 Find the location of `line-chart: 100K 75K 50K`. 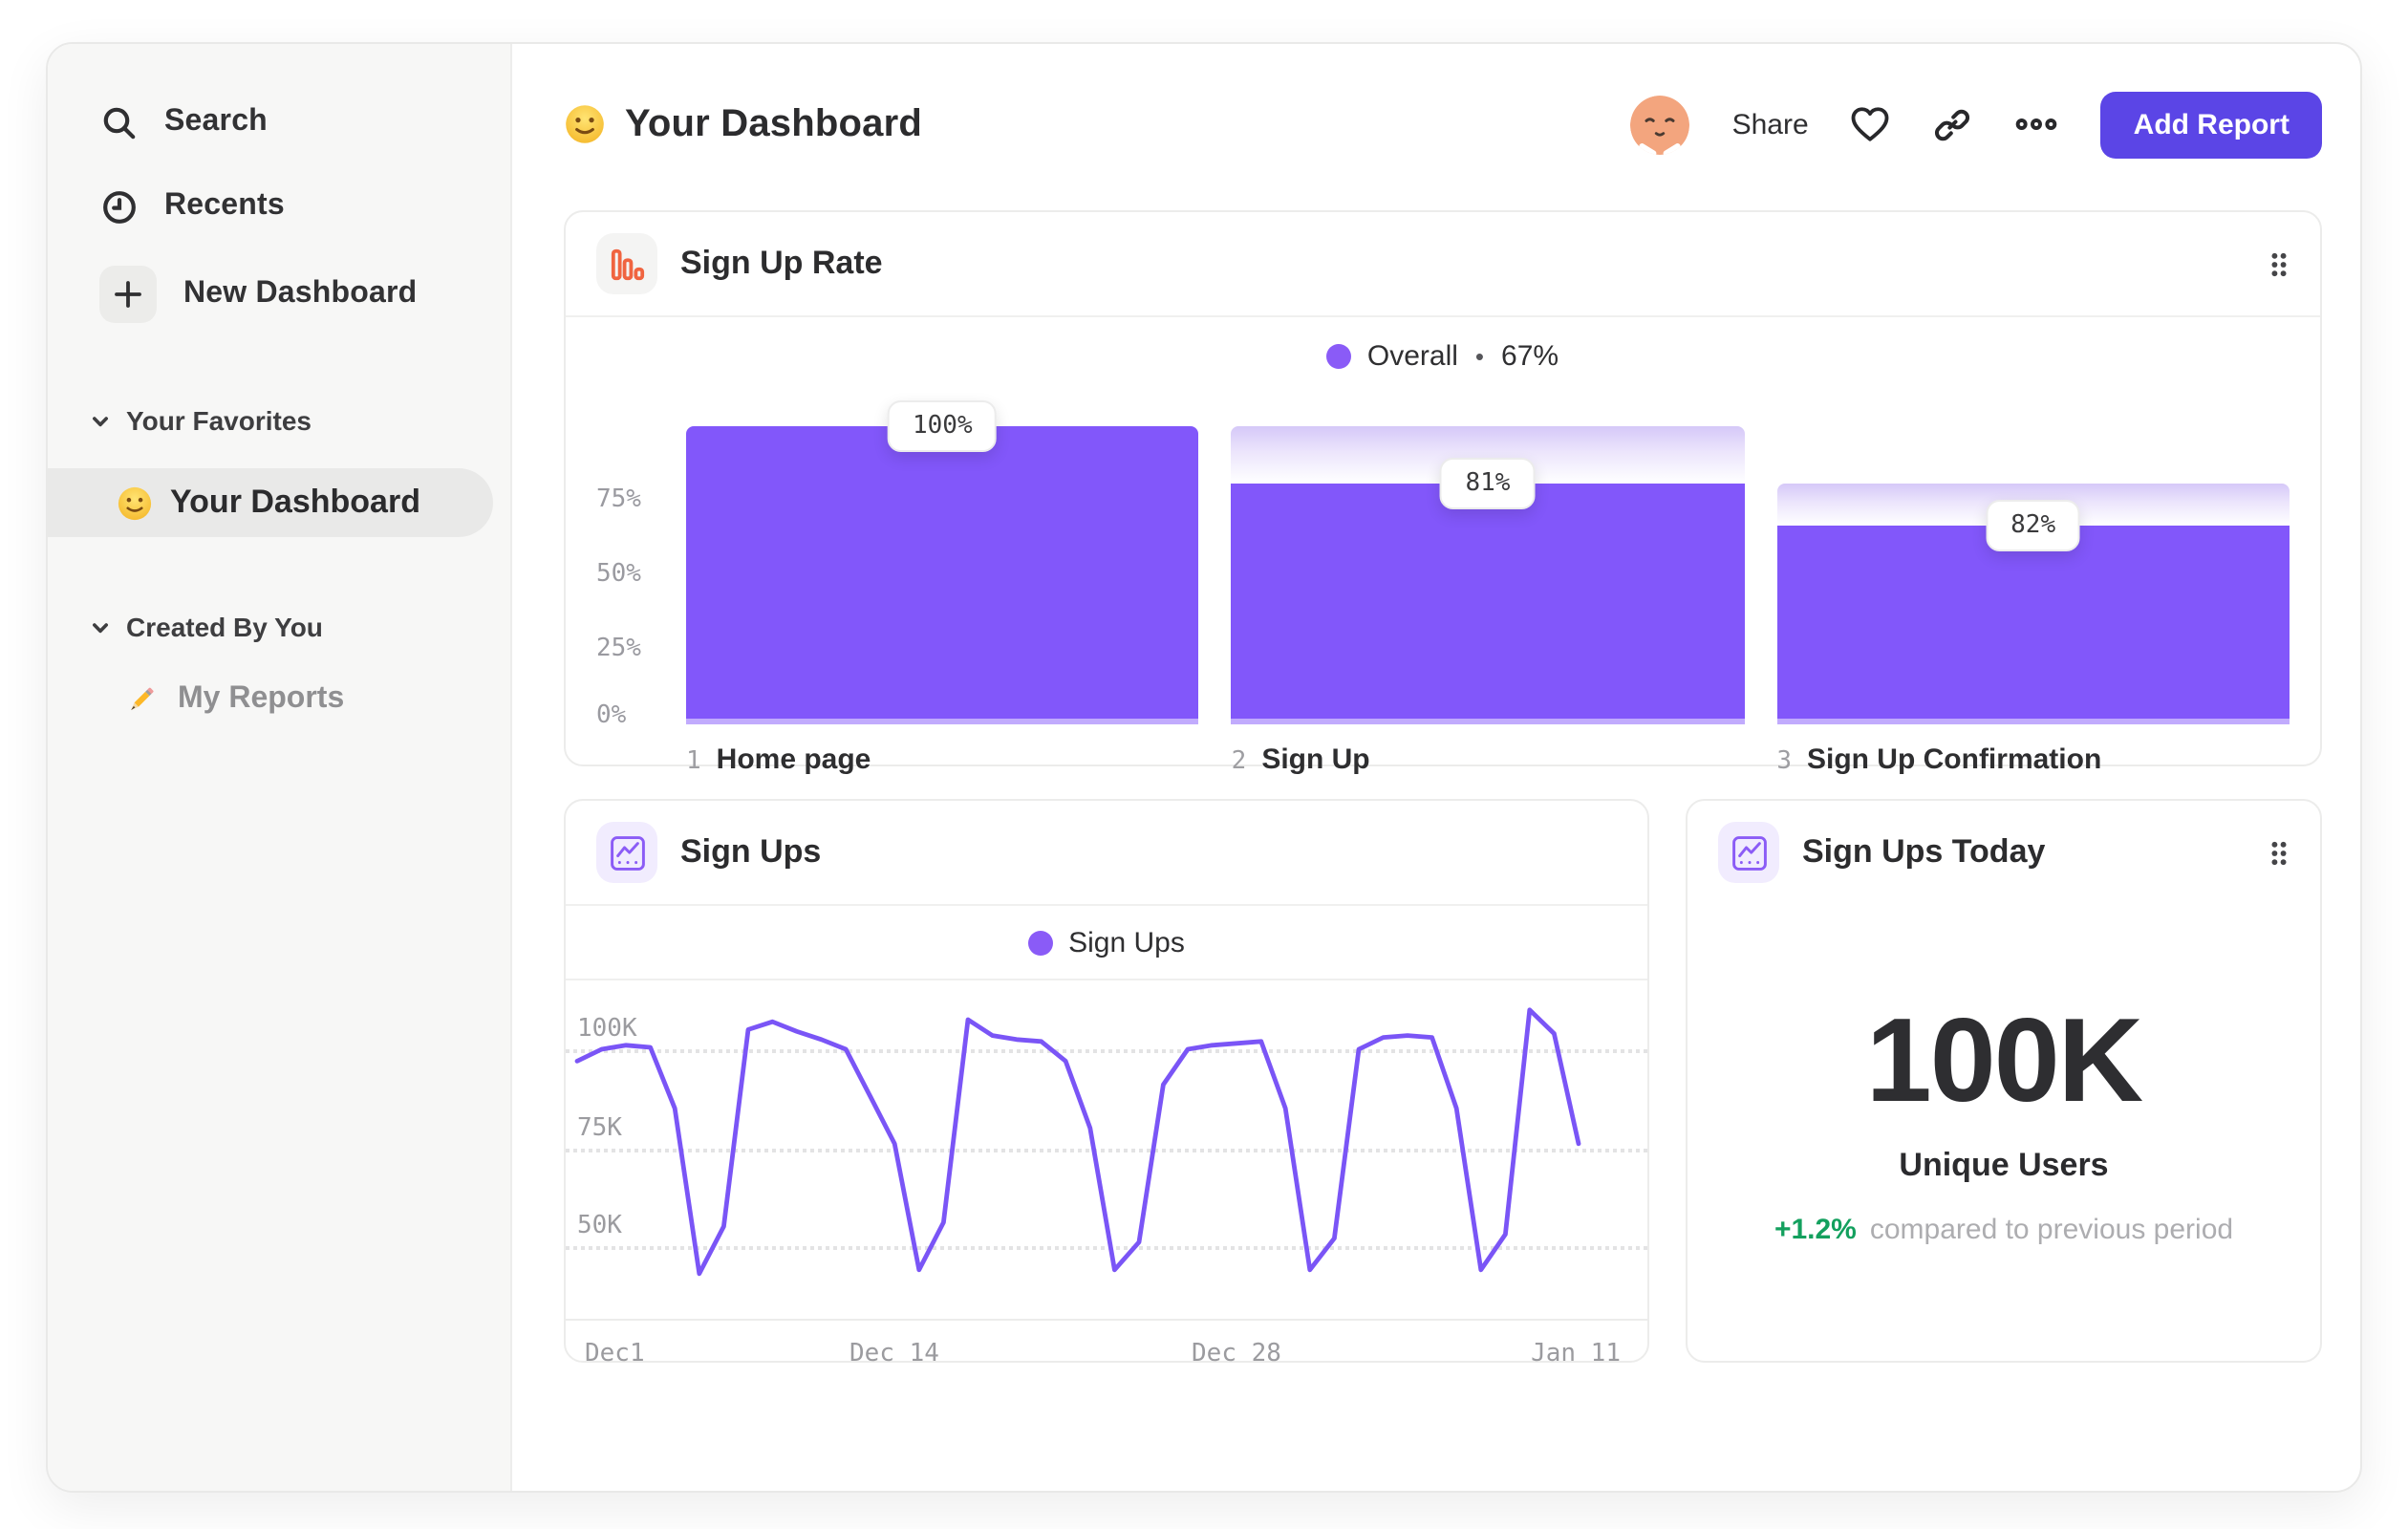

line-chart: 100K 75K 50K is located at coordinates (1107, 1149).